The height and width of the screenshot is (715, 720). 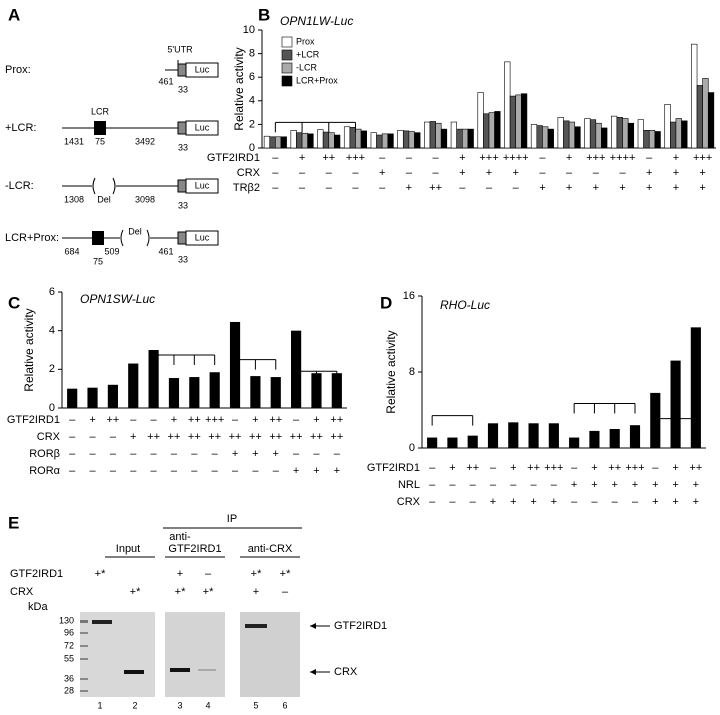 What do you see at coordinates (202, 70) in the screenshot?
I see `luc` at bounding box center [202, 70].